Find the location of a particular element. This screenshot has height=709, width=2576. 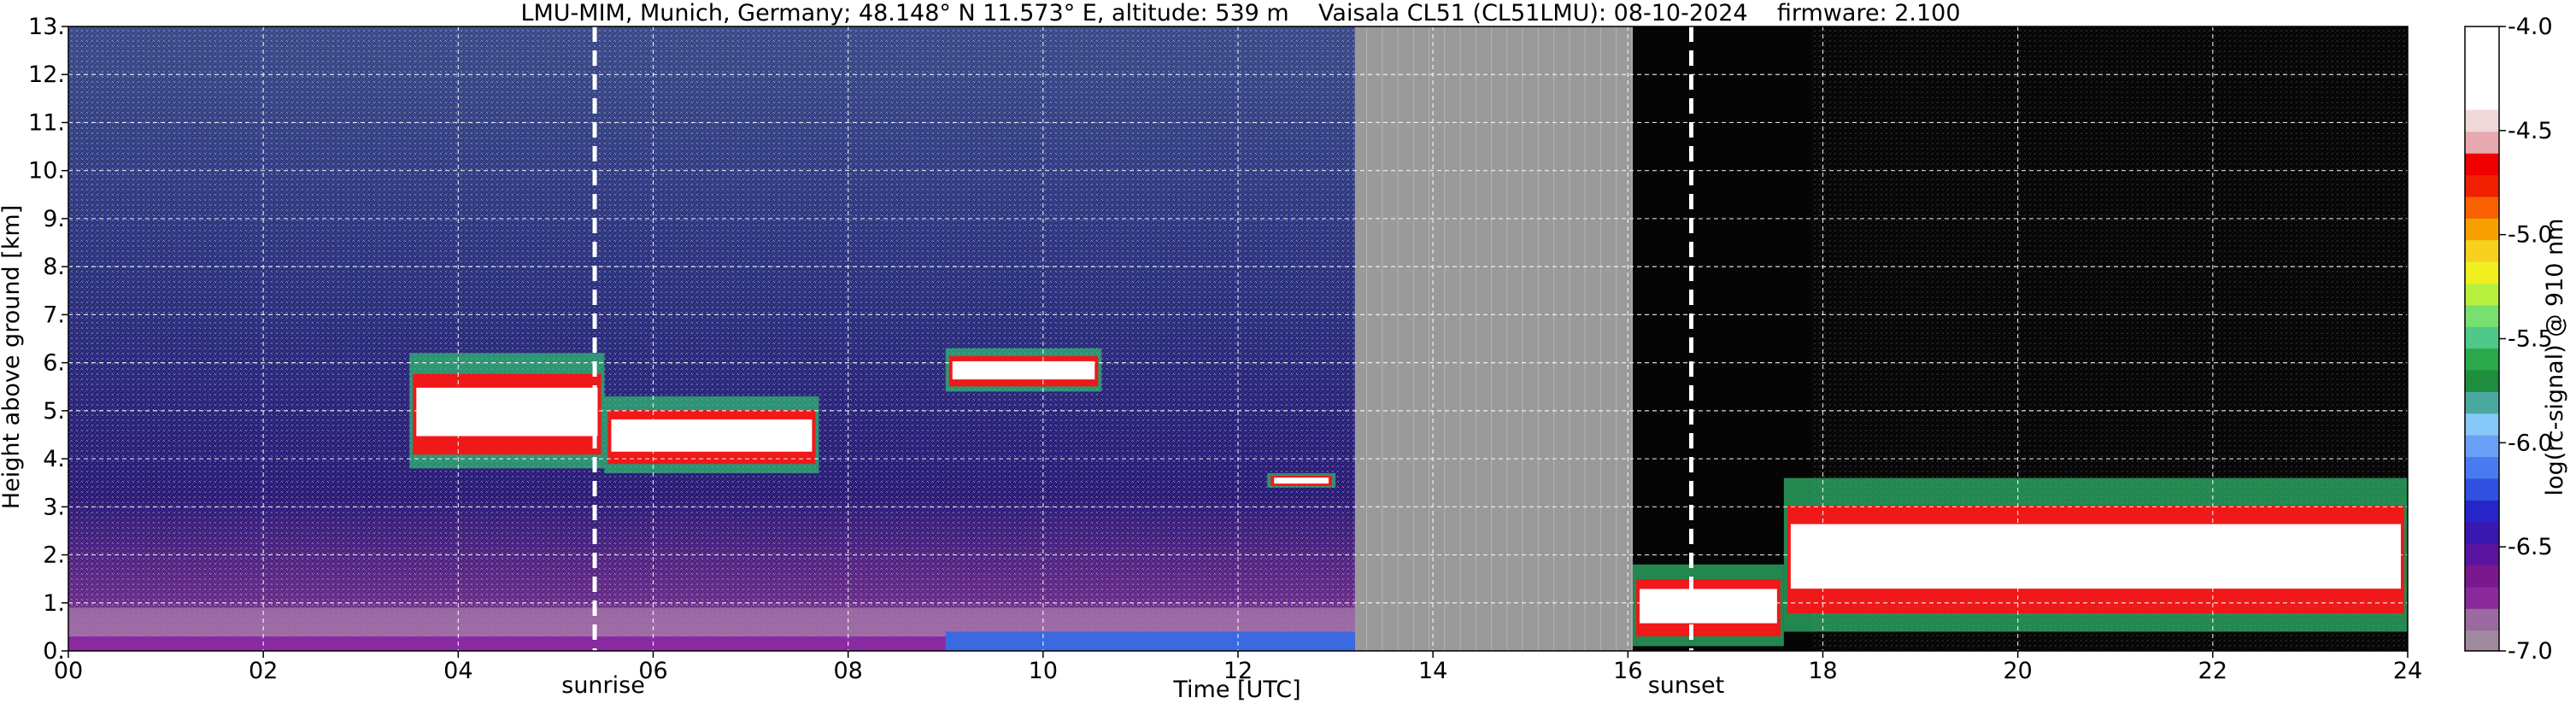

x-tick-label: 14 is located at coordinates (1432, 671).